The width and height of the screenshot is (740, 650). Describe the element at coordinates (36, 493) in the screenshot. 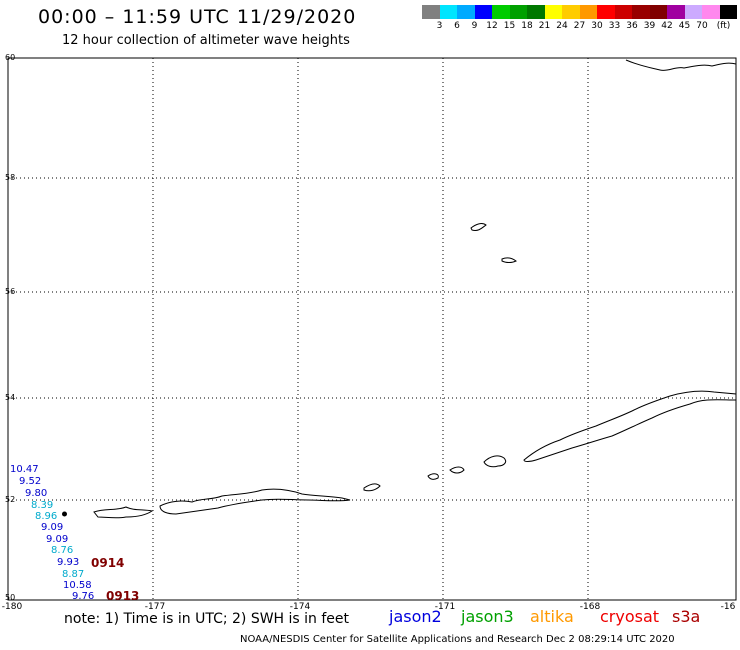

I see `swh-value: 9.80` at that location.